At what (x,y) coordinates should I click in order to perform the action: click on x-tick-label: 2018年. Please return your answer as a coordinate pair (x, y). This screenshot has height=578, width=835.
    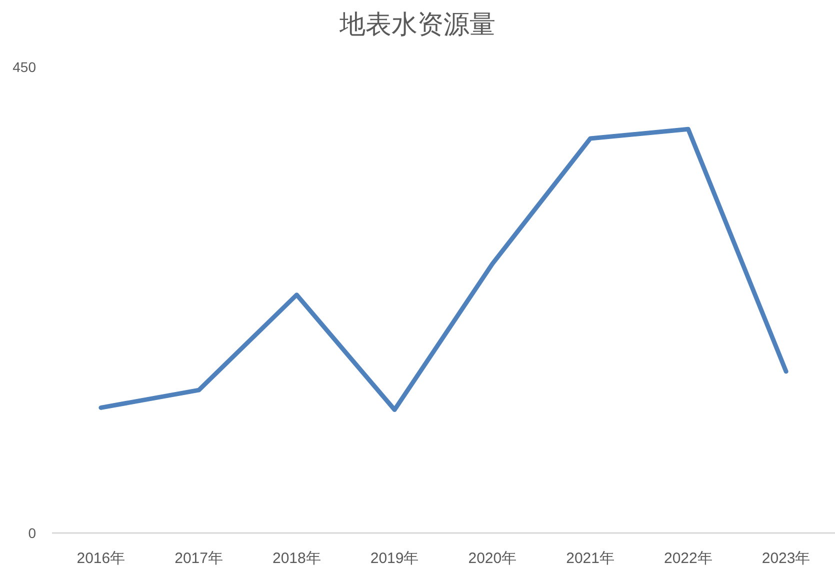
    Looking at the image, I should click on (296, 558).